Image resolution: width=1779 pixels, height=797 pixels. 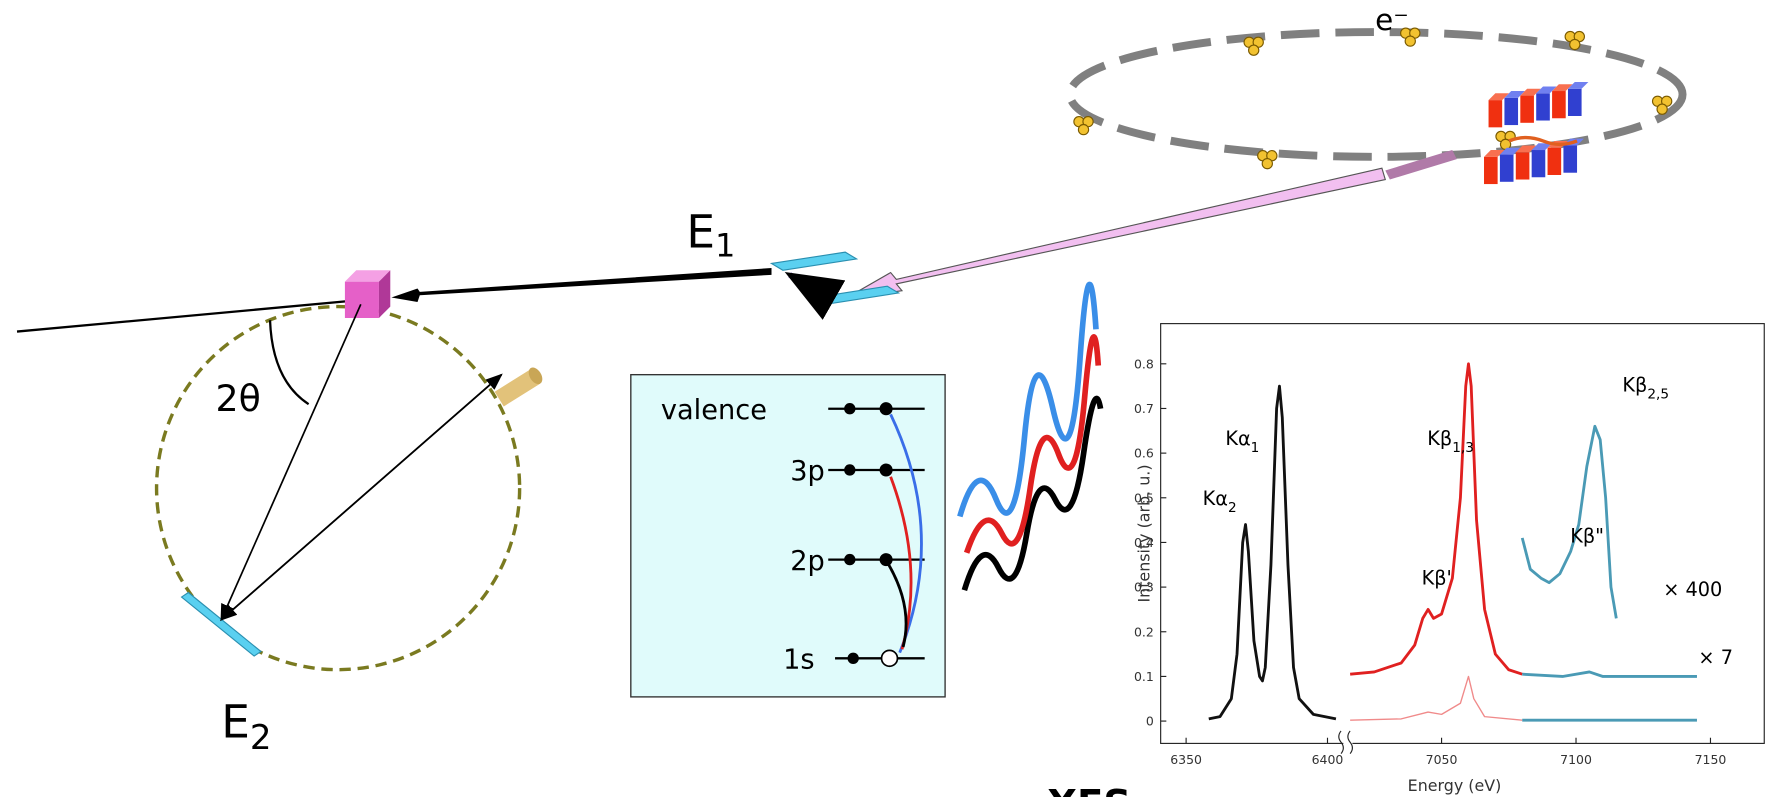 What do you see at coordinates (897, 605) in the screenshot?
I see `transition-black` at bounding box center [897, 605].